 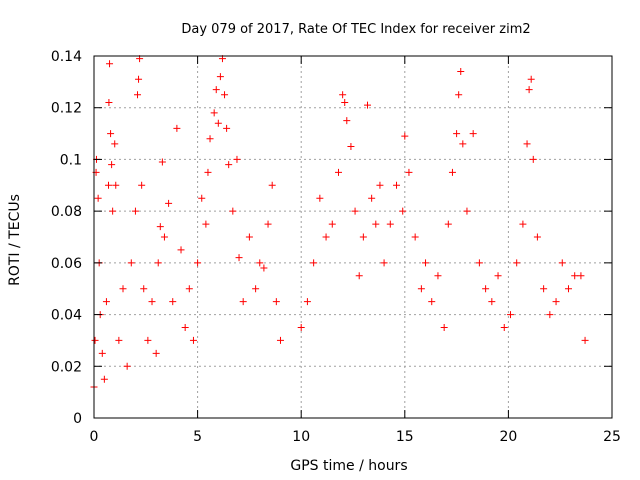 What do you see at coordinates (508, 437) in the screenshot?
I see `x-tick-label: 20` at bounding box center [508, 437].